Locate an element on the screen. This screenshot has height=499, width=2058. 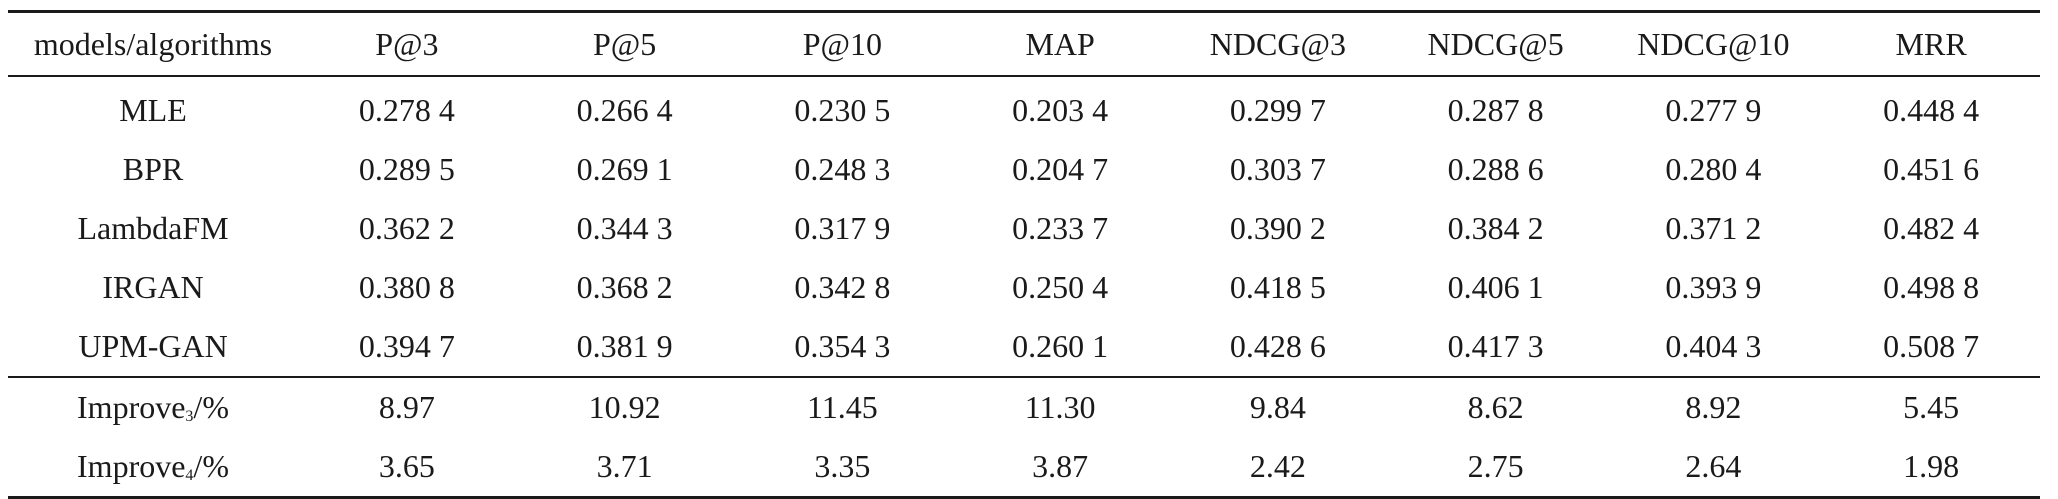
cell-ndcg-at-10: 0.393 9 is located at coordinates (1713, 287).